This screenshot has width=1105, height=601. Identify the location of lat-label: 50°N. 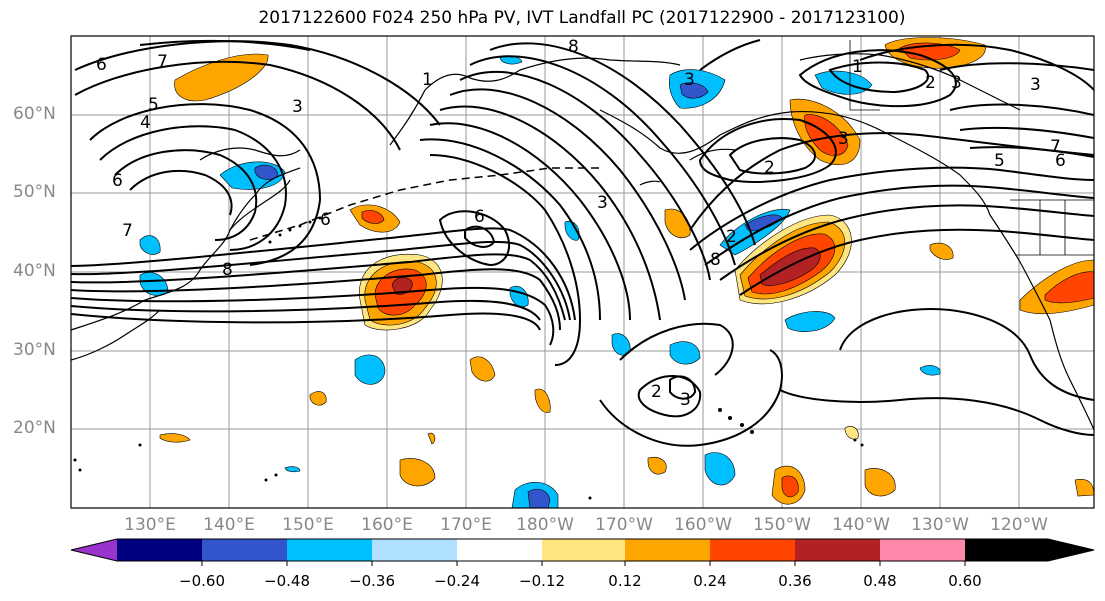
(34, 192).